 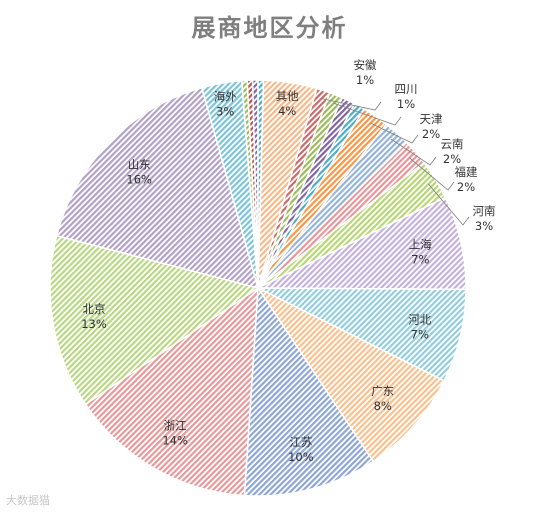 I want to click on slice-percent-山东: 16%, so click(x=139, y=180).